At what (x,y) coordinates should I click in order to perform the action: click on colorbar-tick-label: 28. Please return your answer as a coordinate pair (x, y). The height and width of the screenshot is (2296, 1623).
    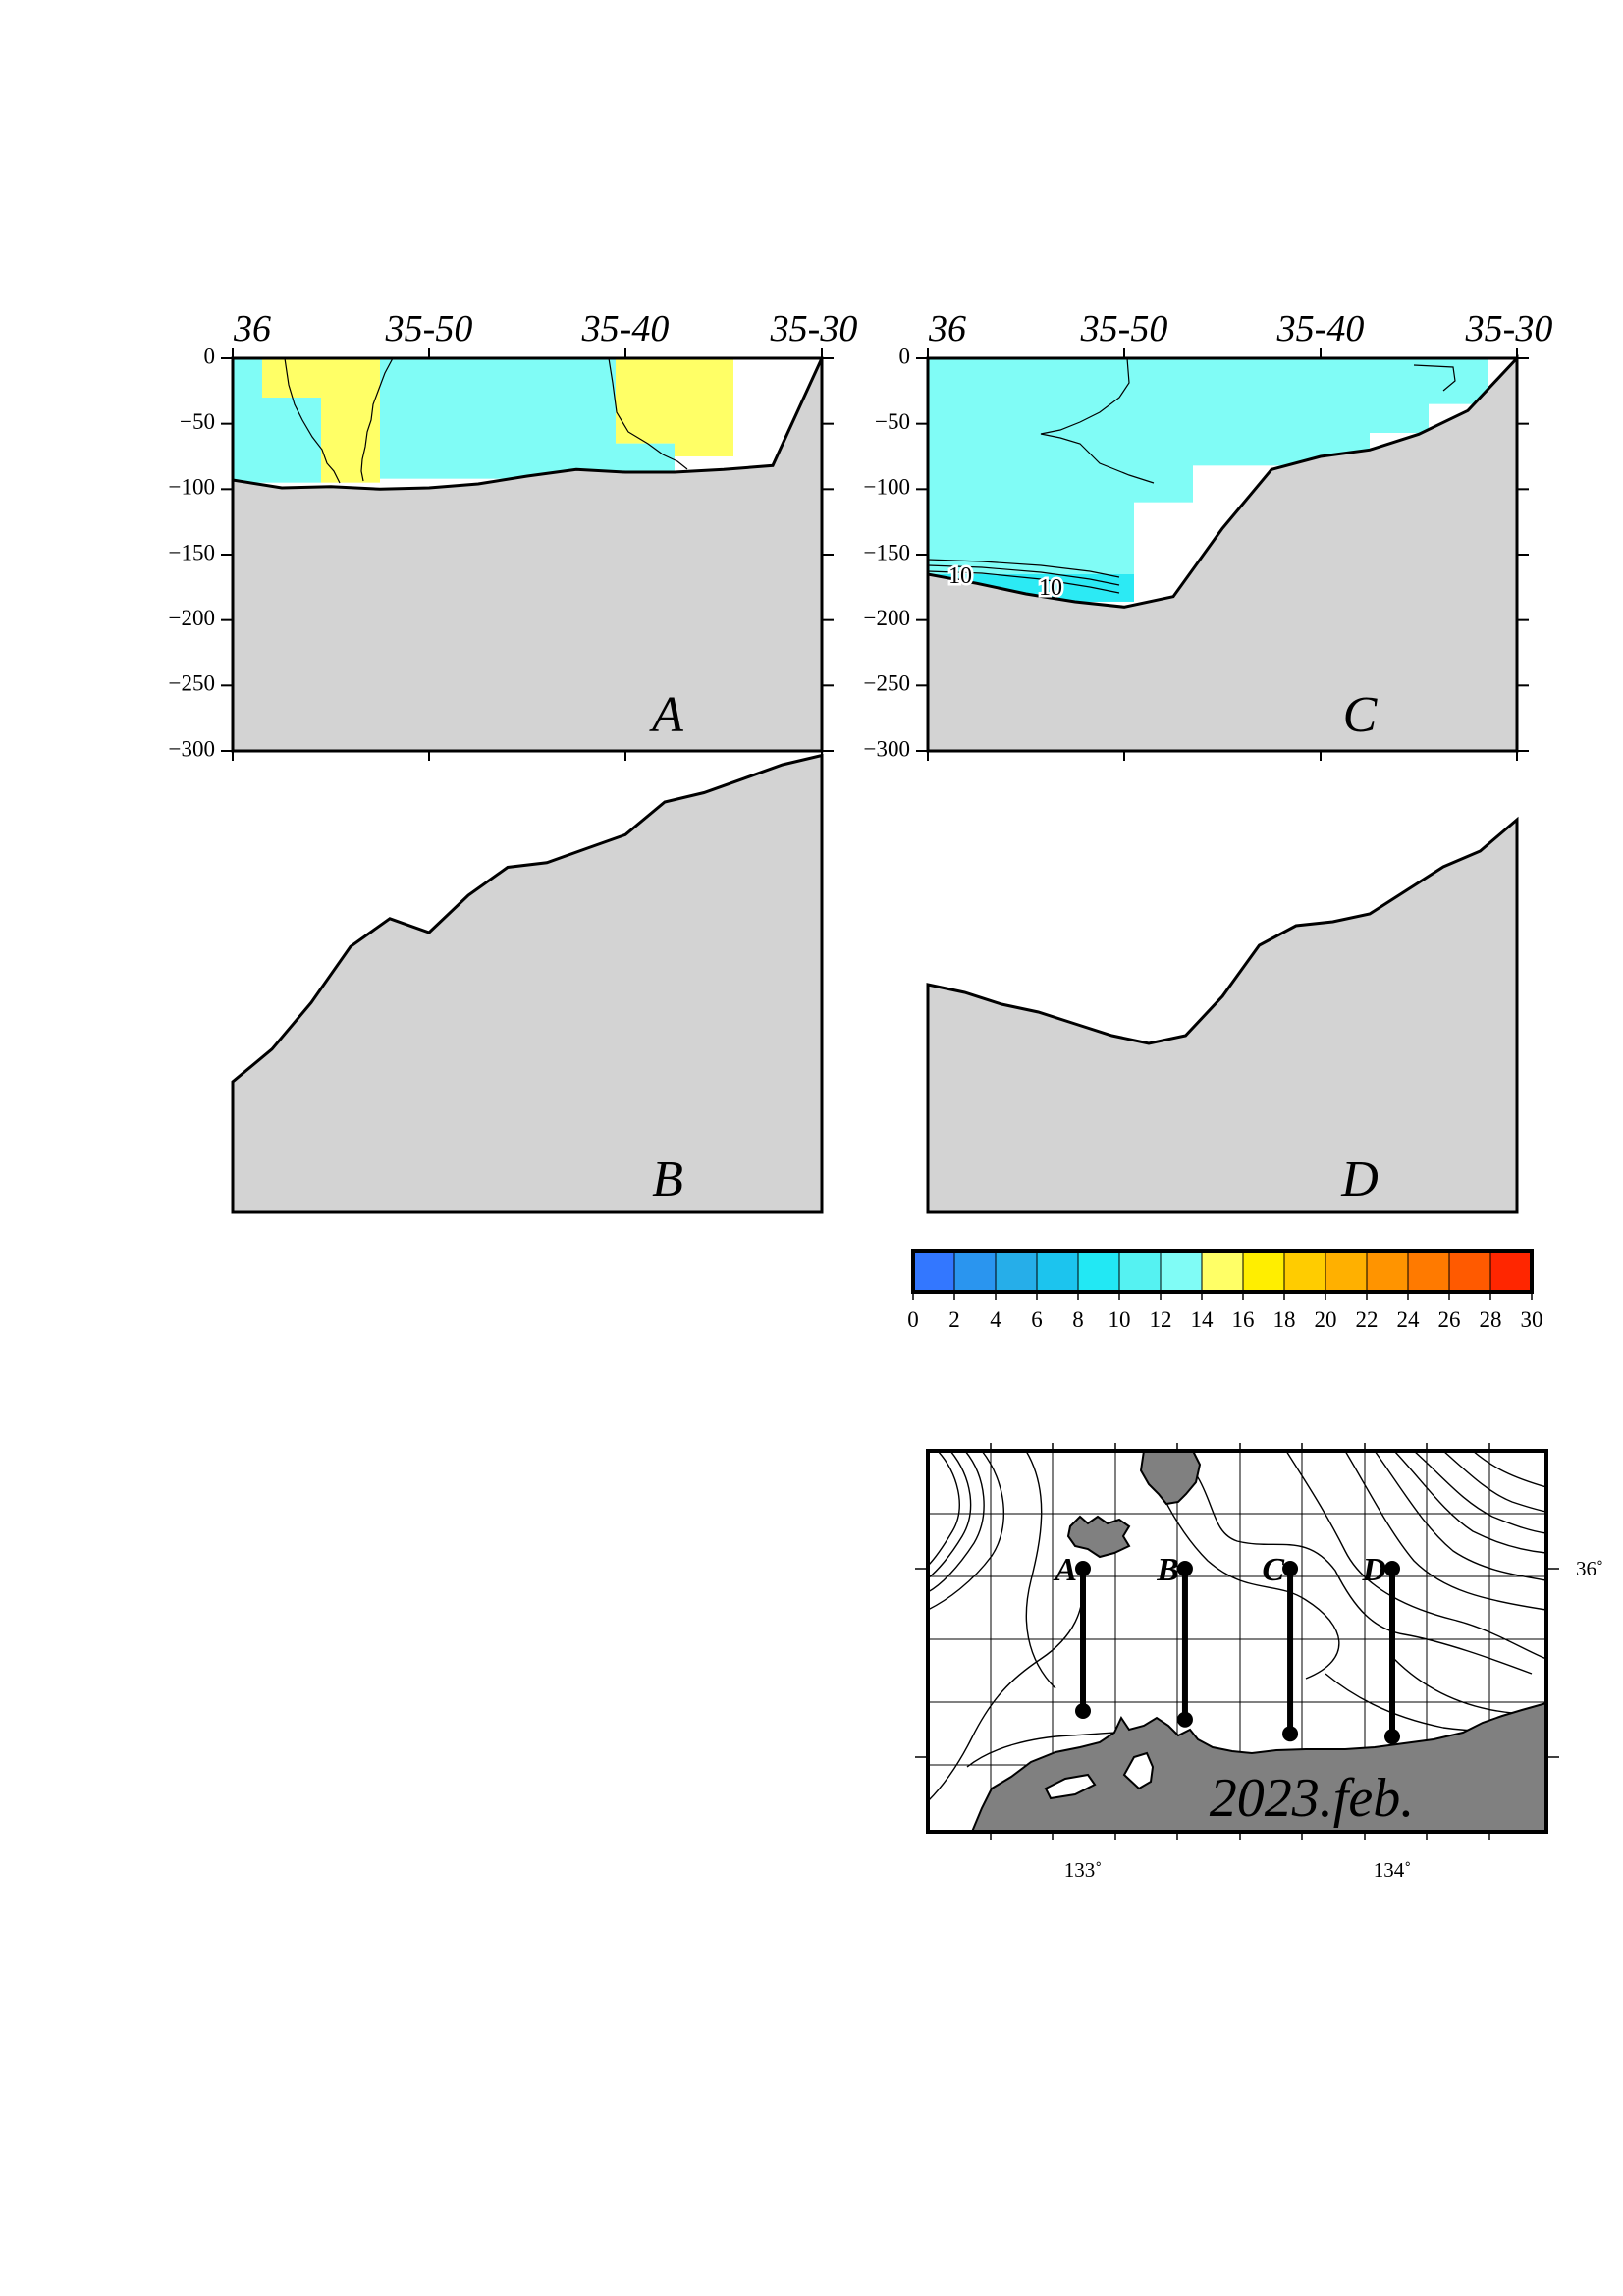
    Looking at the image, I should click on (1491, 1320).